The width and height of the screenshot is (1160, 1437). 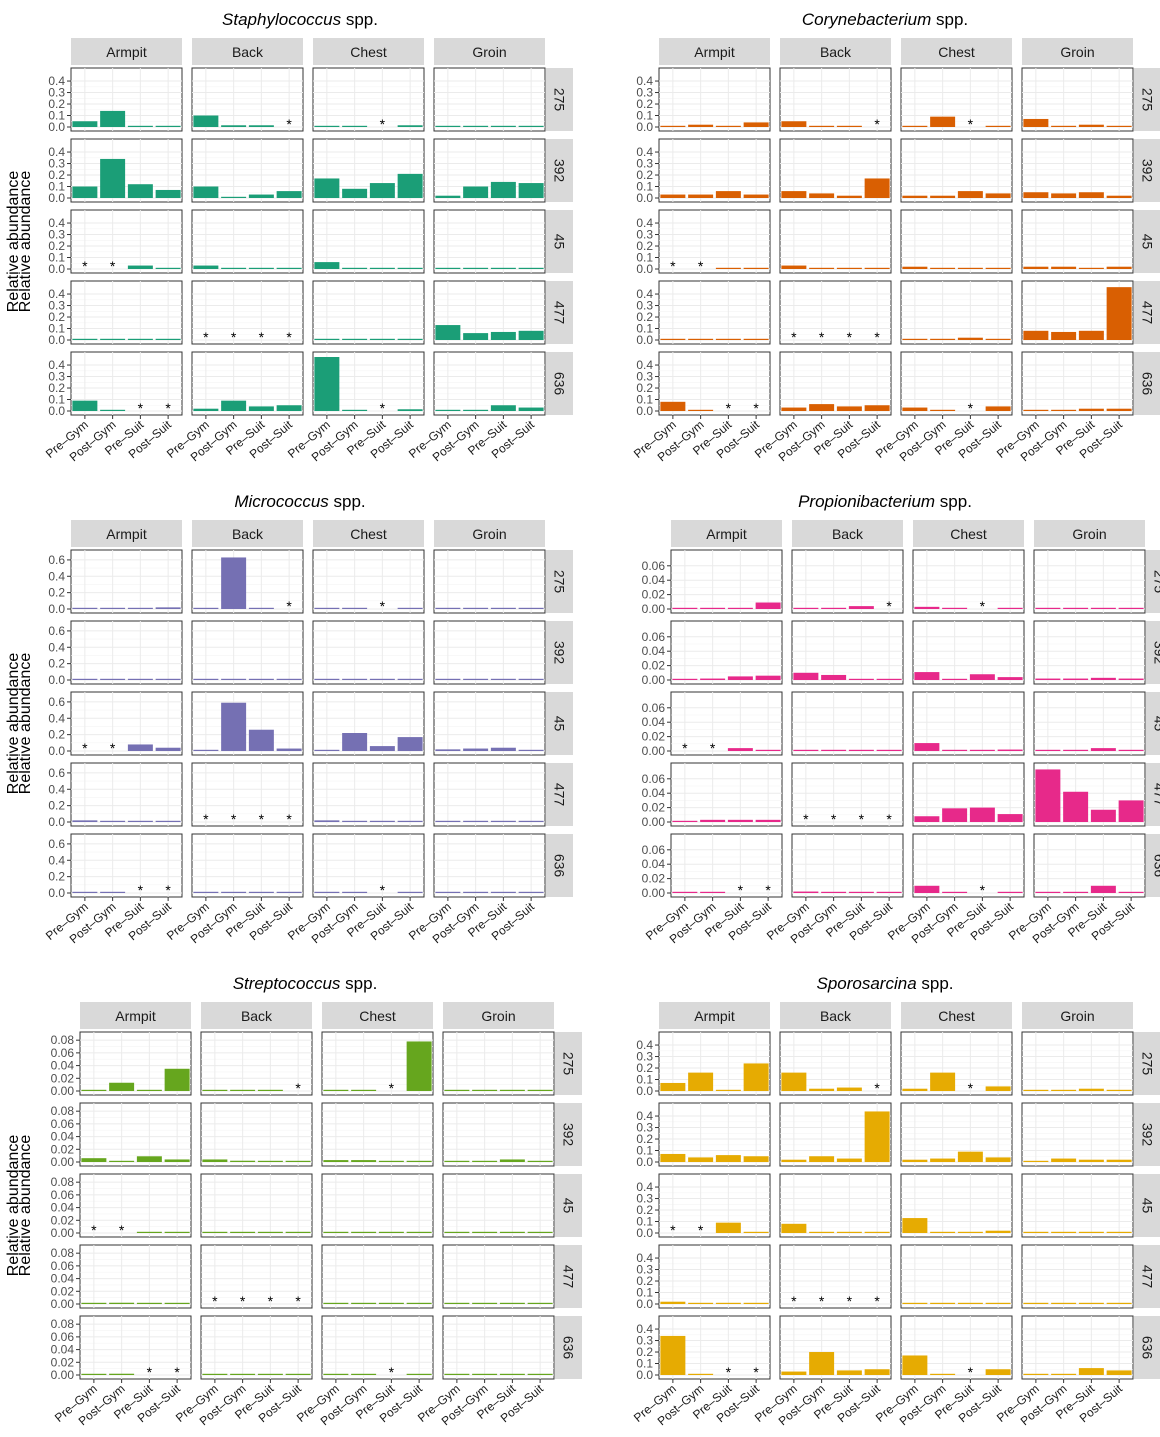 I want to click on y-tick-label: 0.02, so click(x=654, y=737).